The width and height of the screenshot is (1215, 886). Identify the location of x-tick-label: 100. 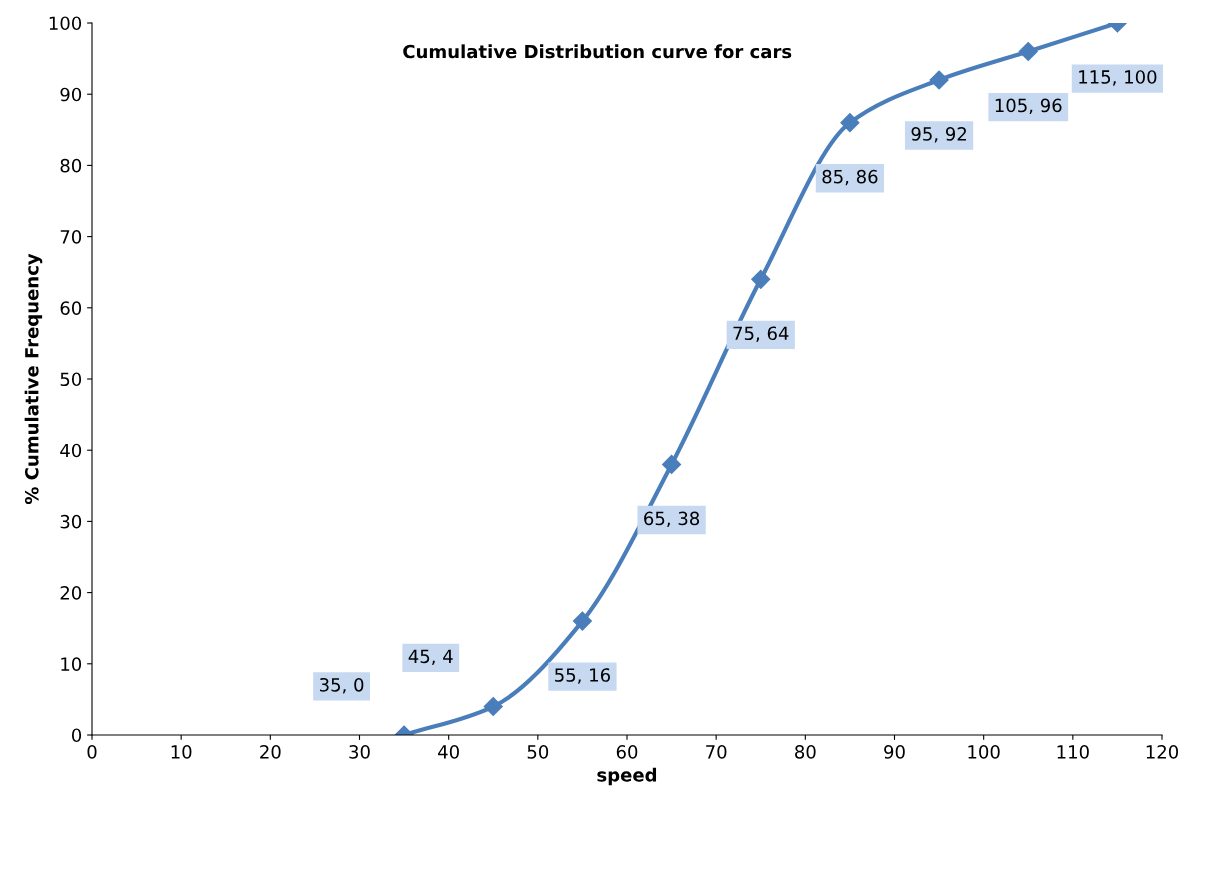
(984, 752).